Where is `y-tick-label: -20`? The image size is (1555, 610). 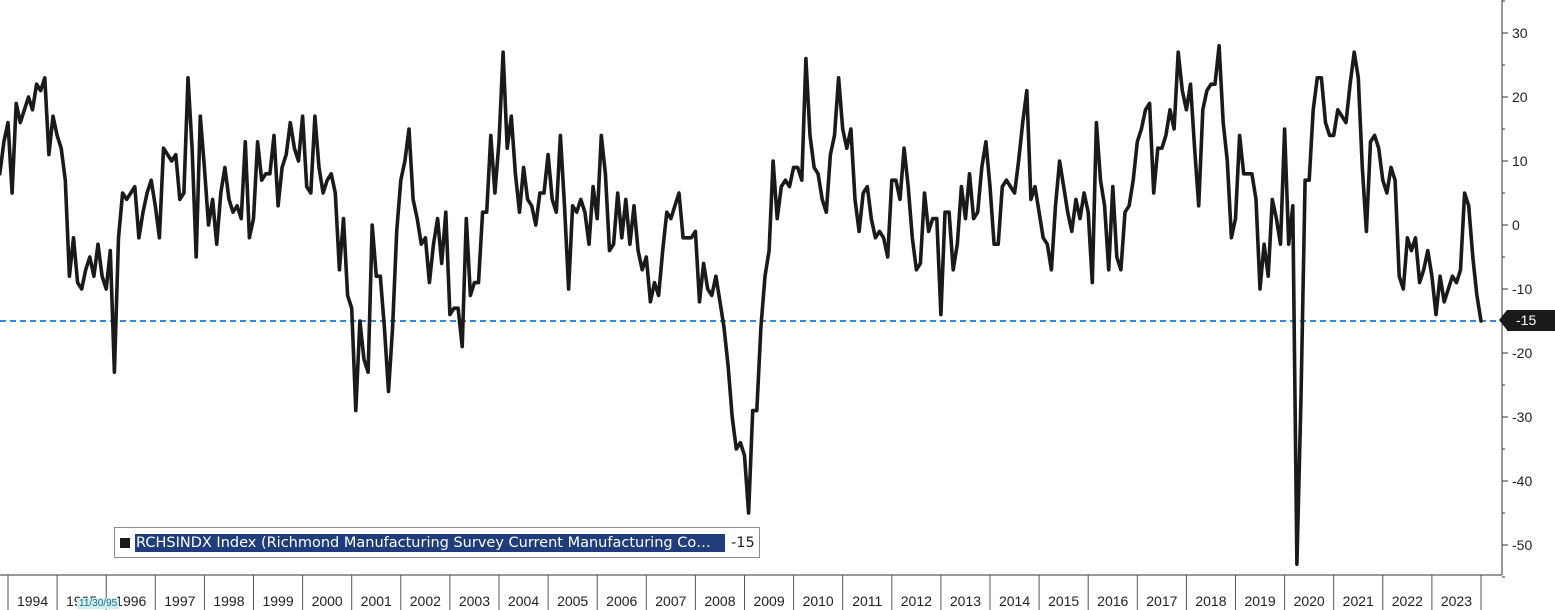
y-tick-label: -20 is located at coordinates (1522, 353).